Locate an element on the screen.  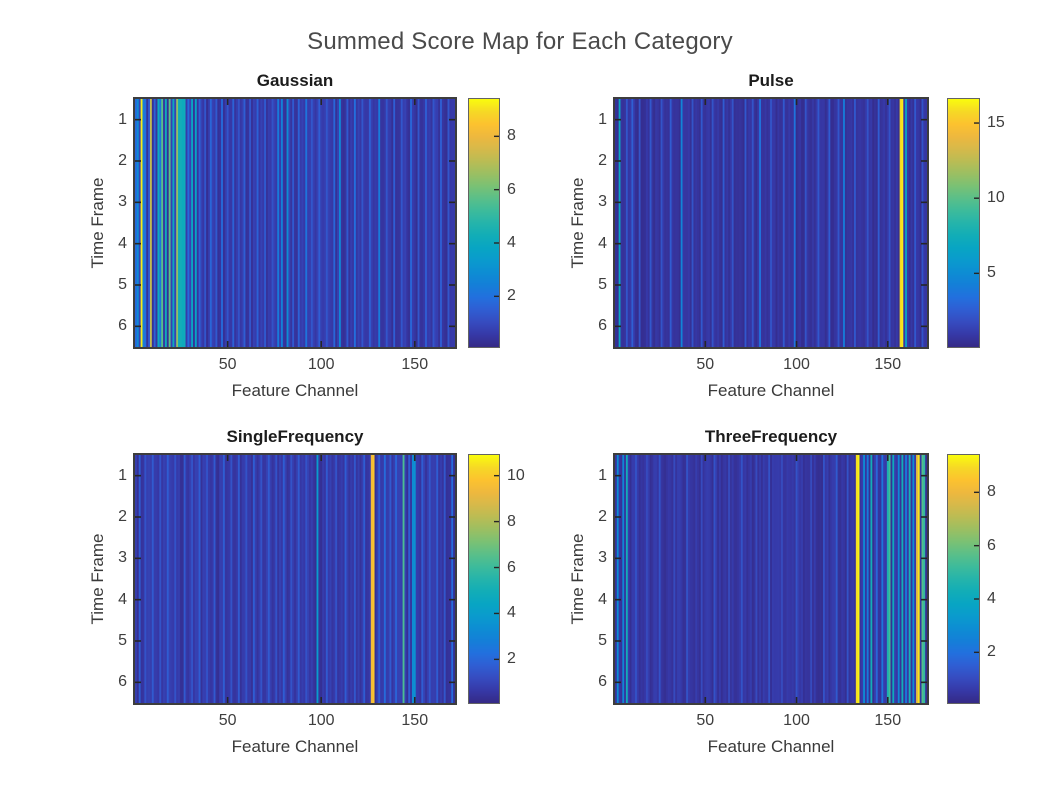
colorbar-tick-label: 15 is located at coordinates (996, 123).